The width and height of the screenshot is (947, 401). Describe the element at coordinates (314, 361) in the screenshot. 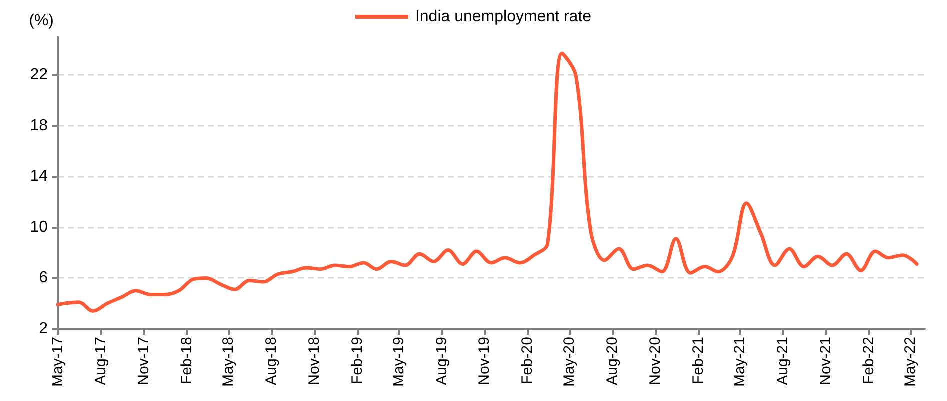

I see `x-tick-label: Nov-18` at that location.